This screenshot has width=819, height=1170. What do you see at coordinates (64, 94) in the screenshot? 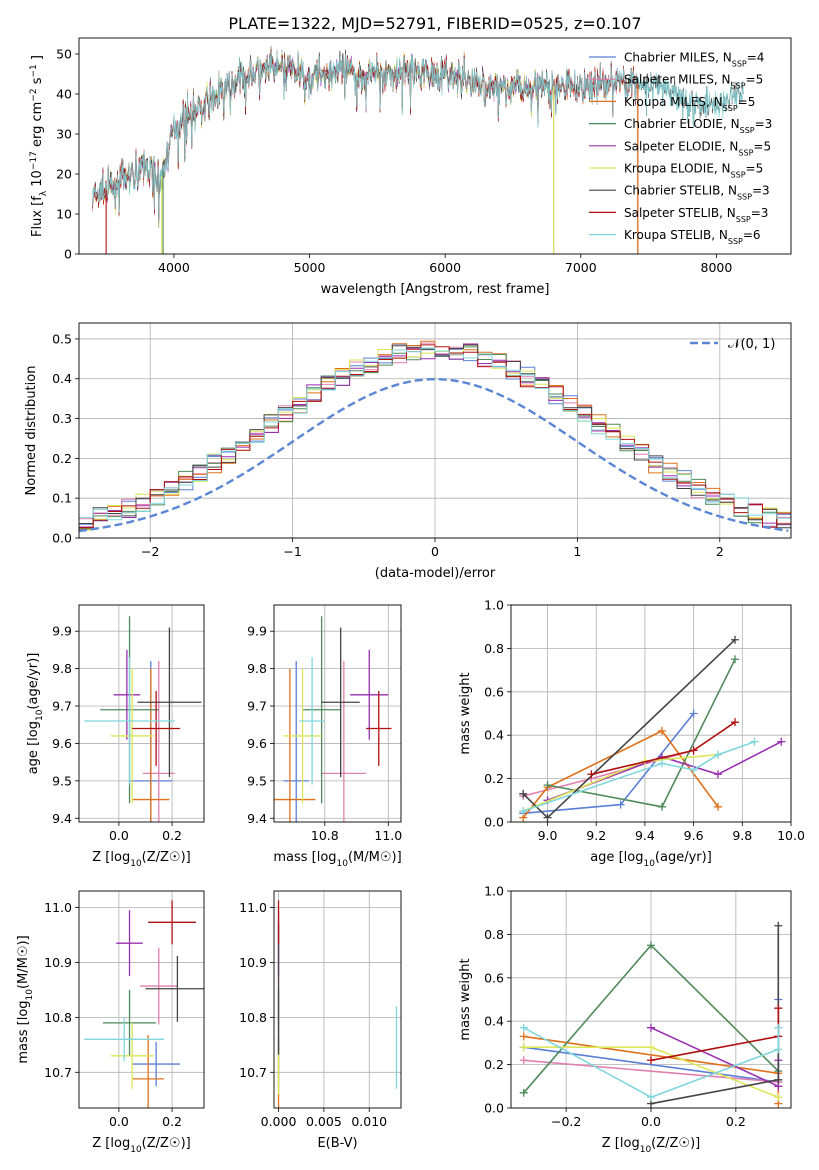
I see `y-tick-label: 40` at bounding box center [64, 94].